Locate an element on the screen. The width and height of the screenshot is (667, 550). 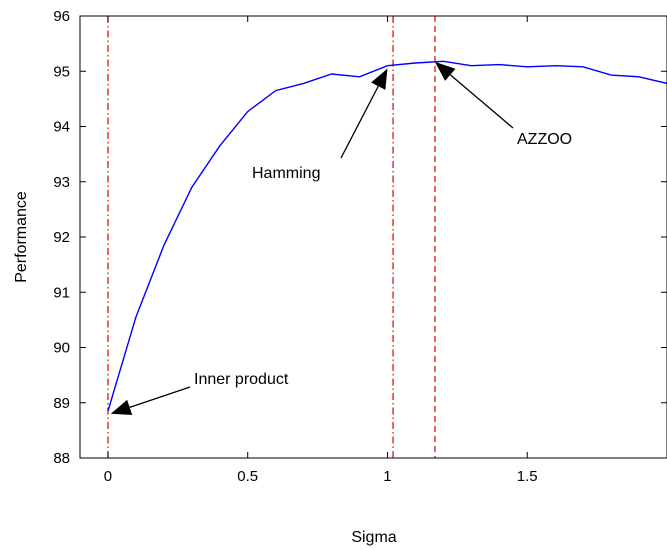
x-tick-label: 1.5 is located at coordinates (527, 476).